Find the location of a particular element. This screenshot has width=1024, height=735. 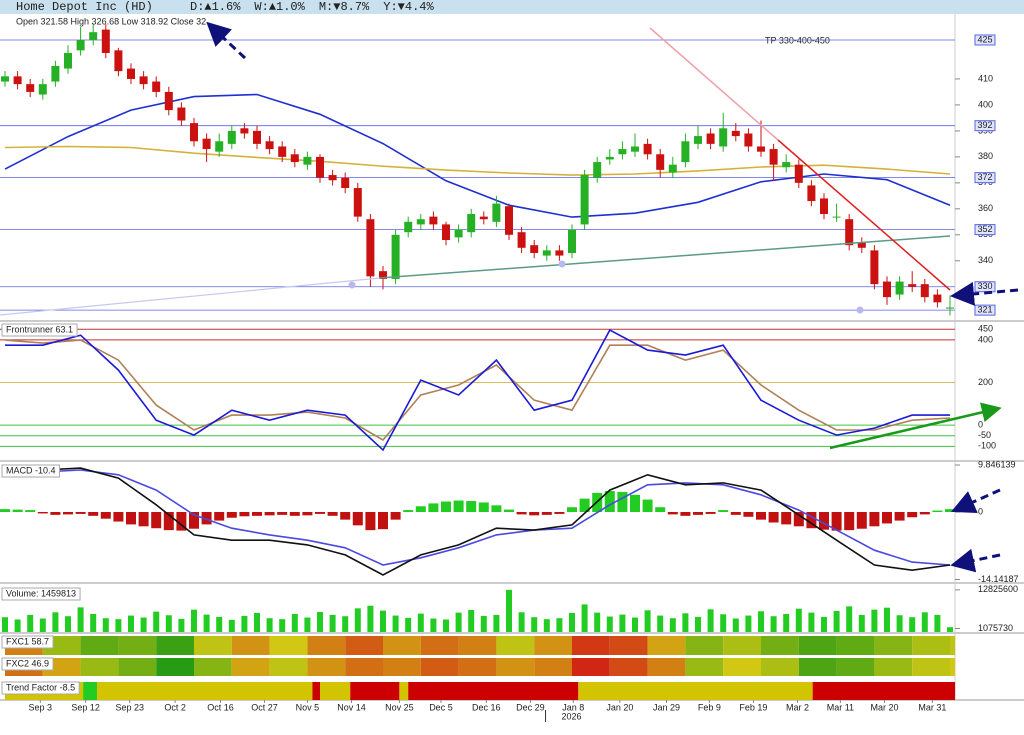

change-label: M:▼8.7% is located at coordinates (344, 7).